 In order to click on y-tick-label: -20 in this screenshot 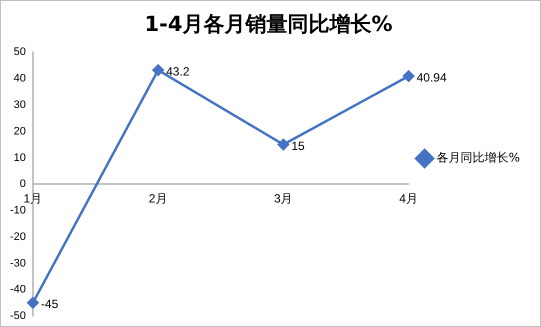, I will do `click(18, 236)`.